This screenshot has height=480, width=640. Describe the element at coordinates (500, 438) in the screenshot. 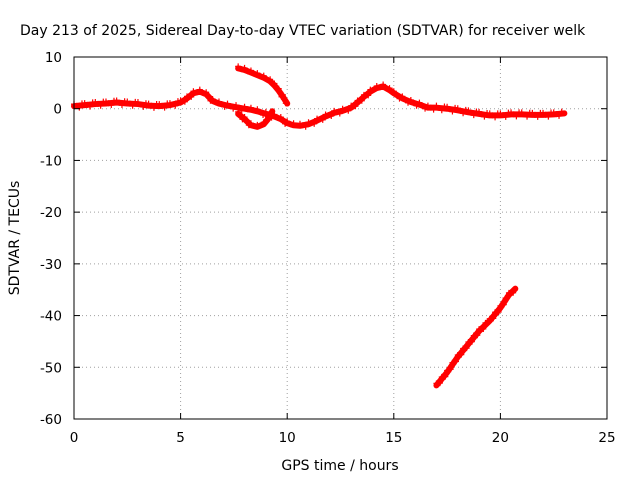

I see `x-tick-label: 20` at that location.